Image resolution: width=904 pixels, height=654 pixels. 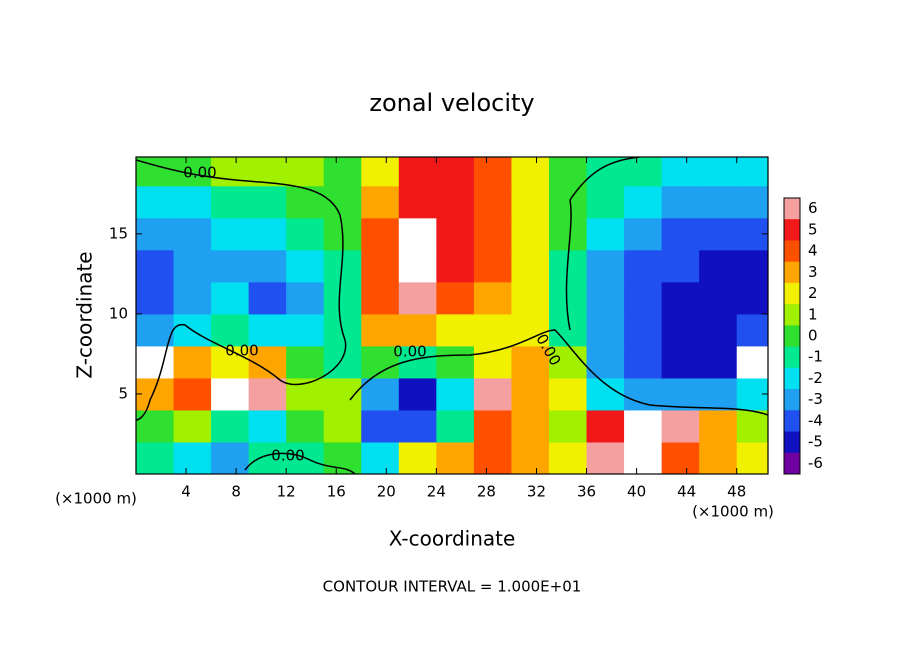 What do you see at coordinates (186, 492) in the screenshot?
I see `x-tick-label: 4` at bounding box center [186, 492].